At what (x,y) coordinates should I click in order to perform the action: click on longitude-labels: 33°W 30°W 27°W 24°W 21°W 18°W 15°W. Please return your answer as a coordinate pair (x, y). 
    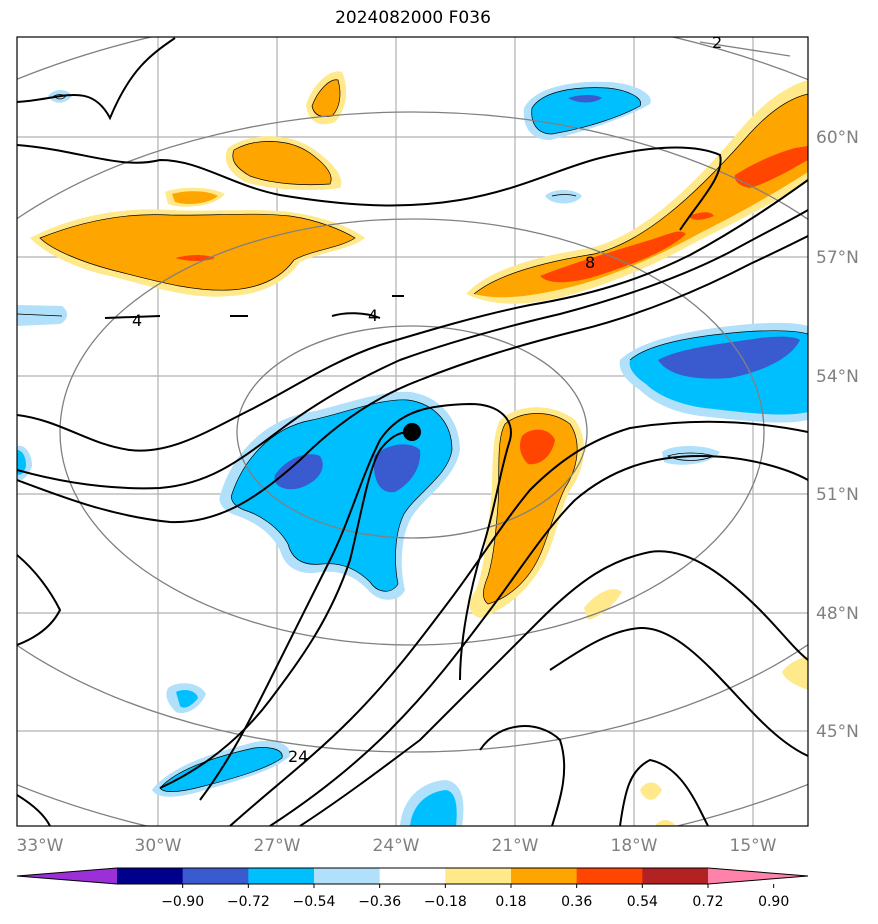
    Looking at the image, I should click on (397, 846).